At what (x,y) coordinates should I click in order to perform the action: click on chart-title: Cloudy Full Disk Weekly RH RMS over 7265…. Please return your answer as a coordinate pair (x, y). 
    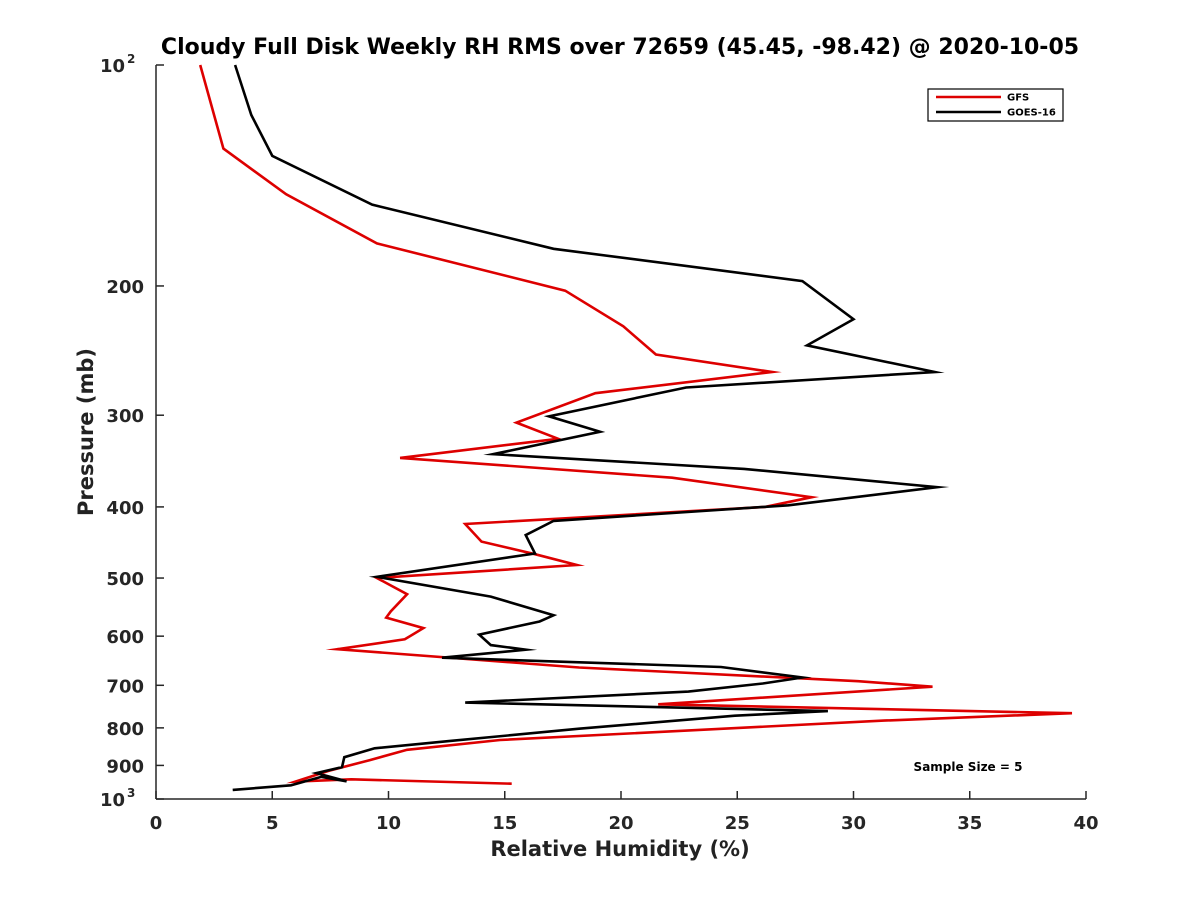
    Looking at the image, I should click on (620, 47).